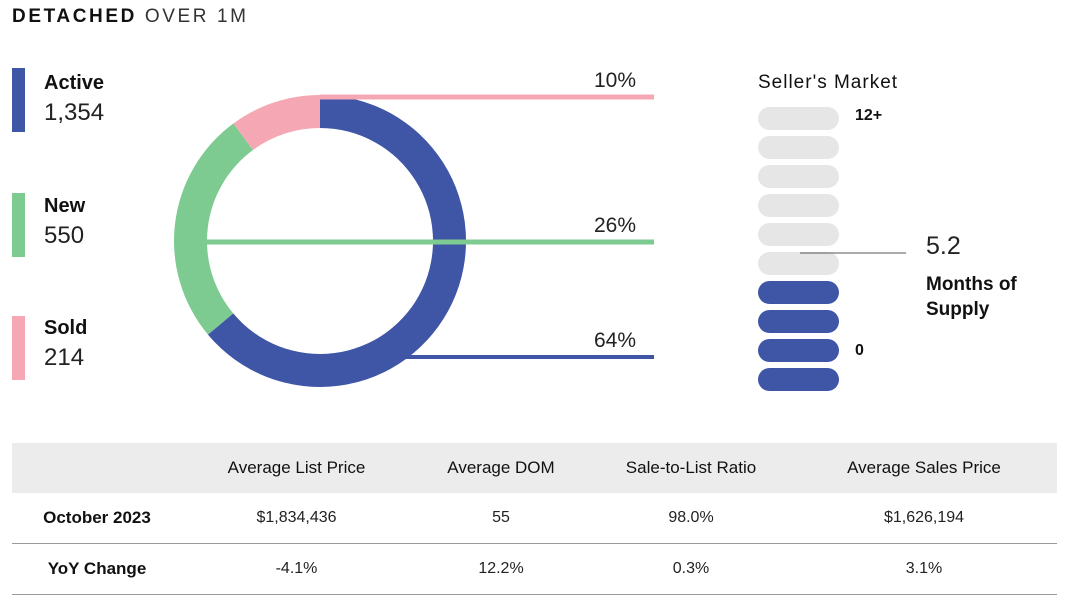  I want to click on donut-slice-sold, so click(276, 123).